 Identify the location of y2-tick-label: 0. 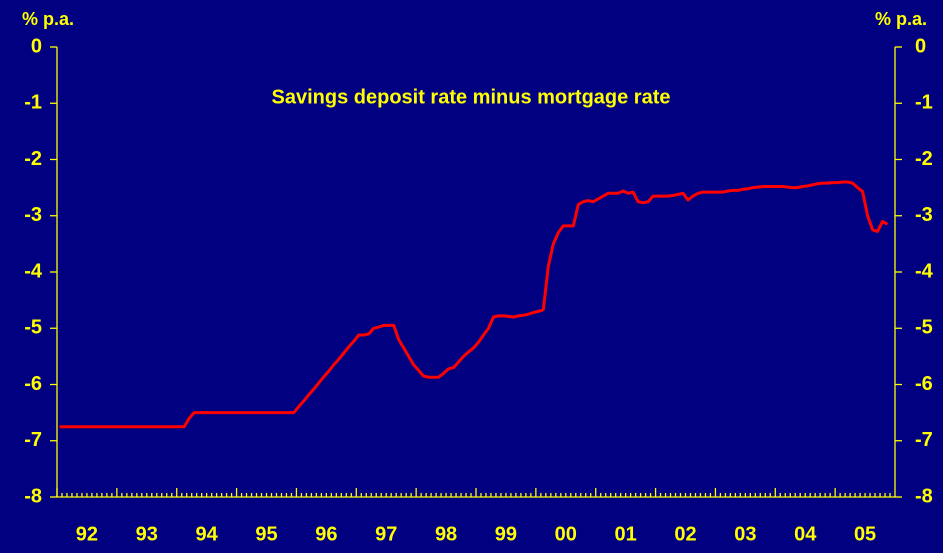
(920, 46).